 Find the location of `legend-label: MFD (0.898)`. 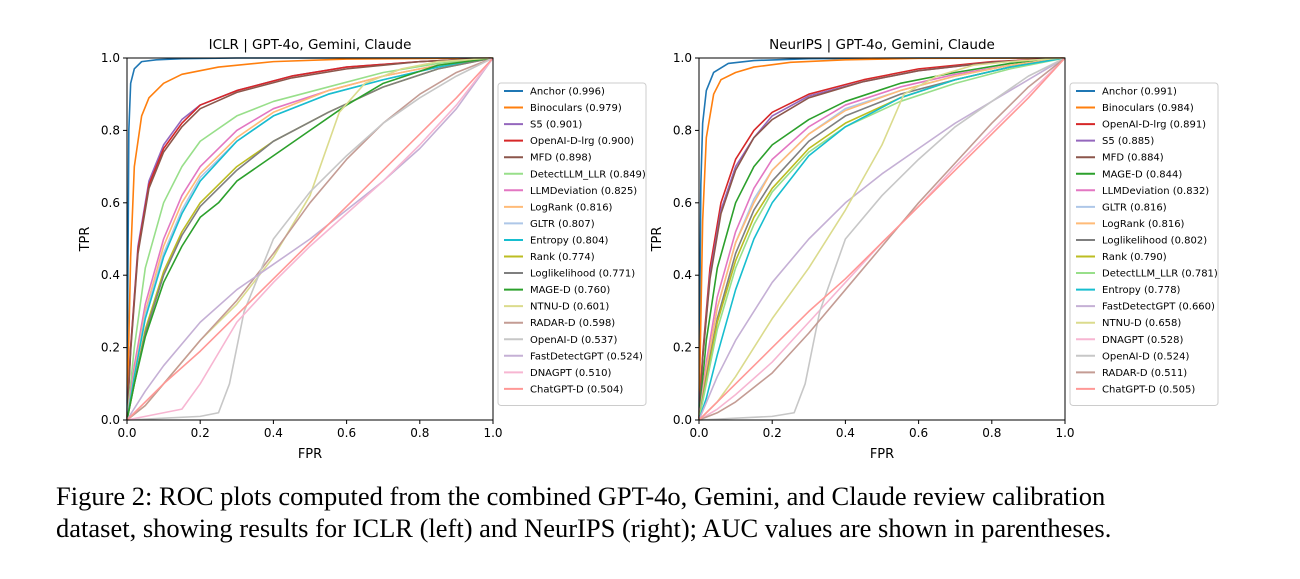

legend-label: MFD (0.898) is located at coordinates (561, 158).